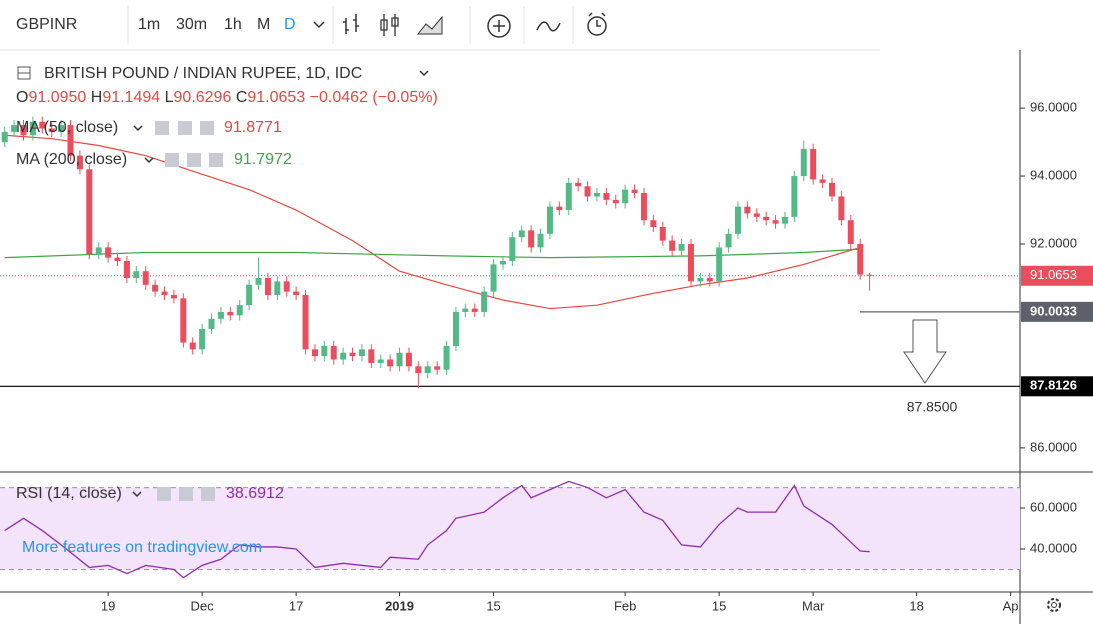 This screenshot has width=1093, height=624. What do you see at coordinates (263, 24) in the screenshot?
I see `interval: M` at bounding box center [263, 24].